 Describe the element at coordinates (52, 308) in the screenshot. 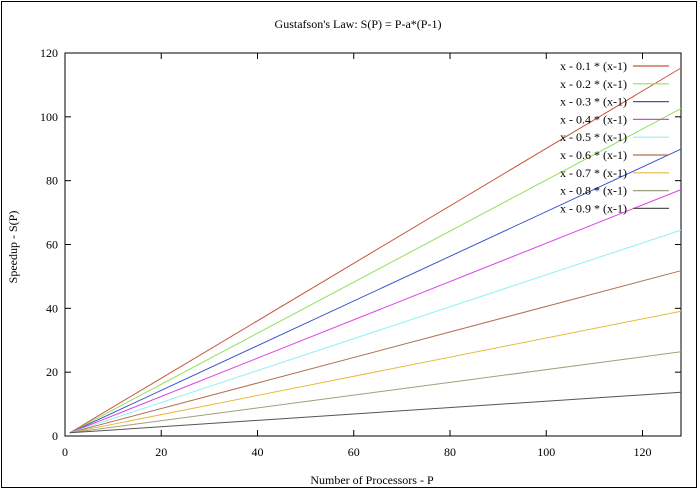

I see `y-tick-label: 40` at that location.